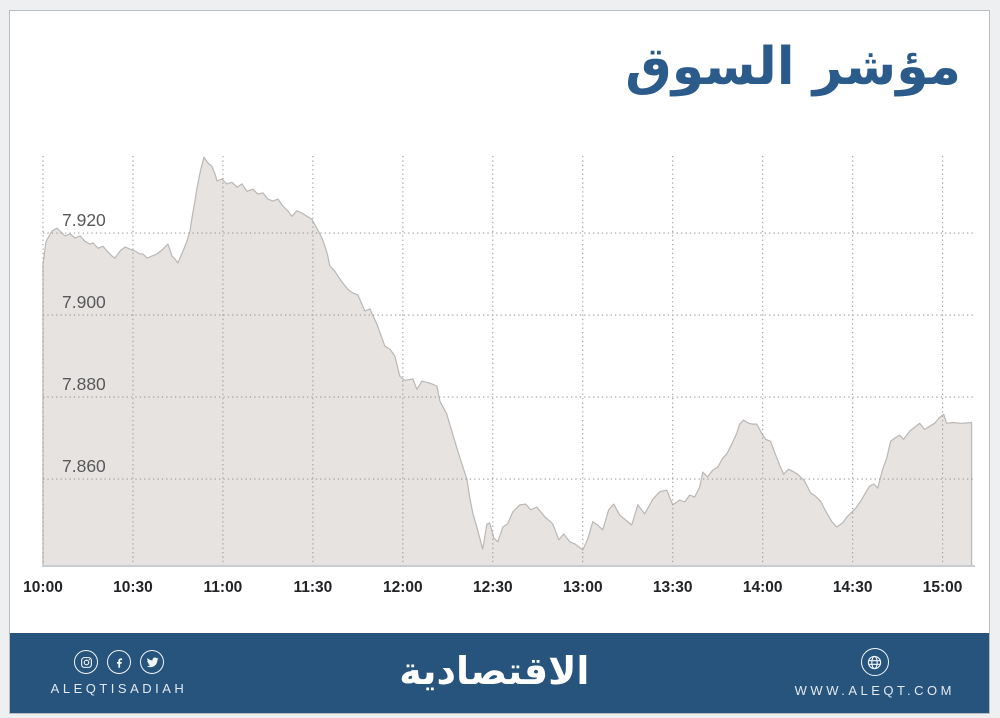  Describe the element at coordinates (133, 587) in the screenshot. I see `x-axis-tick-label: 10:30` at that location.